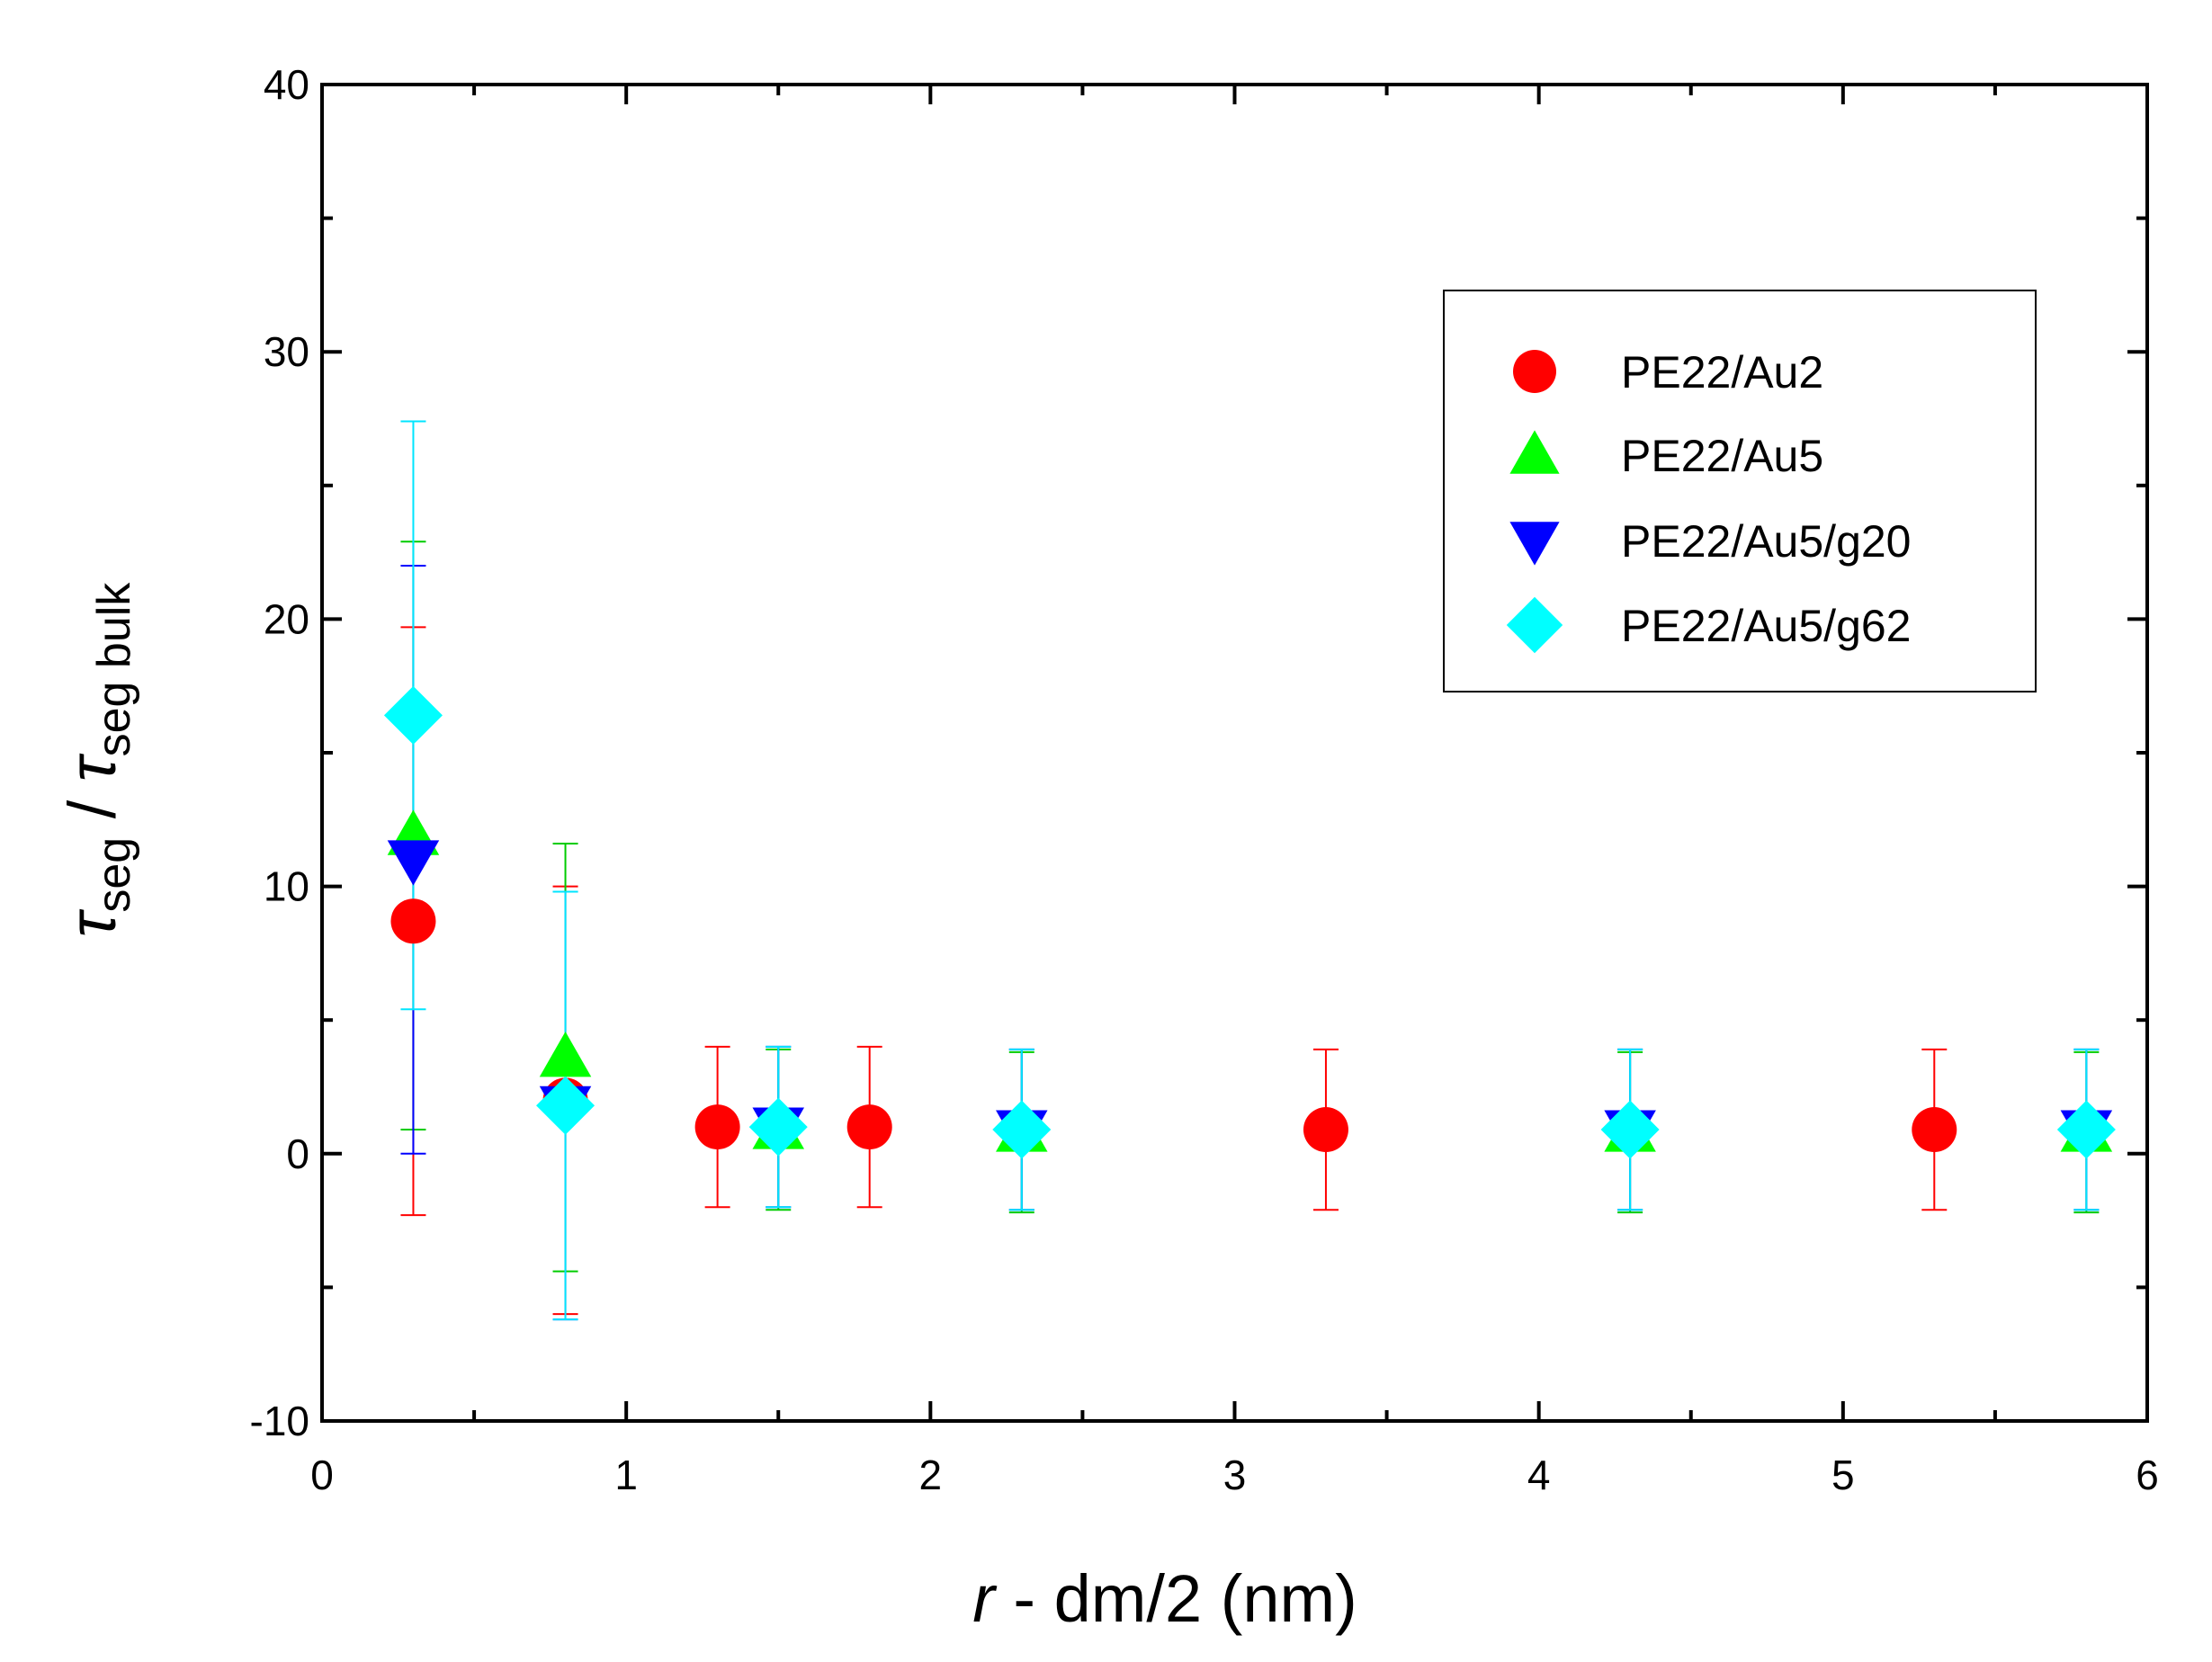 This screenshot has height=1662, width=2212. I want to click on legend-item: PE22/Au5/g62, so click(1709, 625).